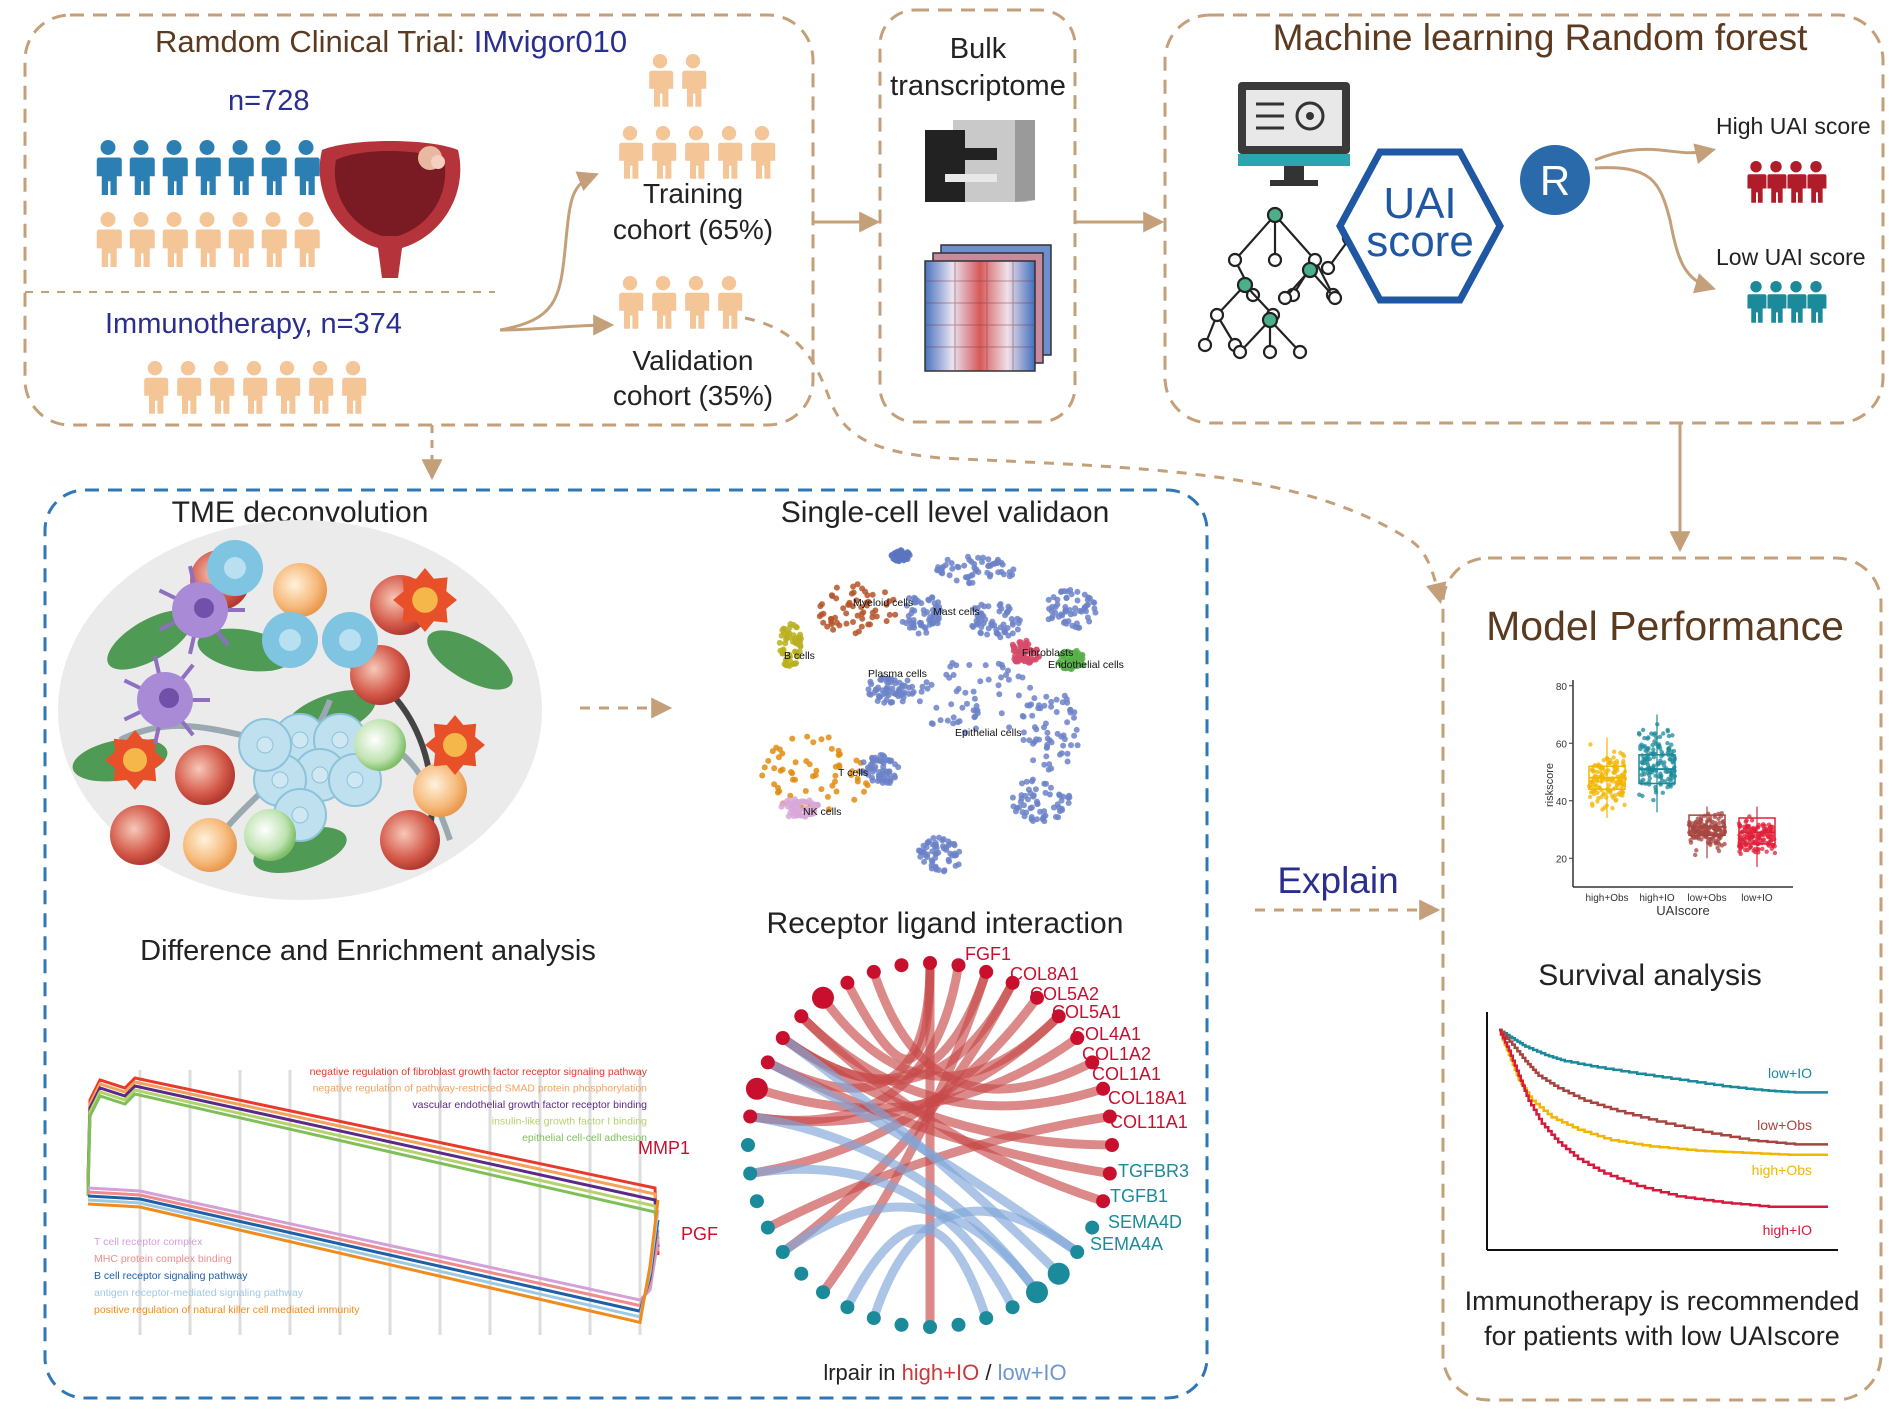  Describe the element at coordinates (1790, 1073) in the screenshot. I see `survival-series-label: low+IO` at that location.